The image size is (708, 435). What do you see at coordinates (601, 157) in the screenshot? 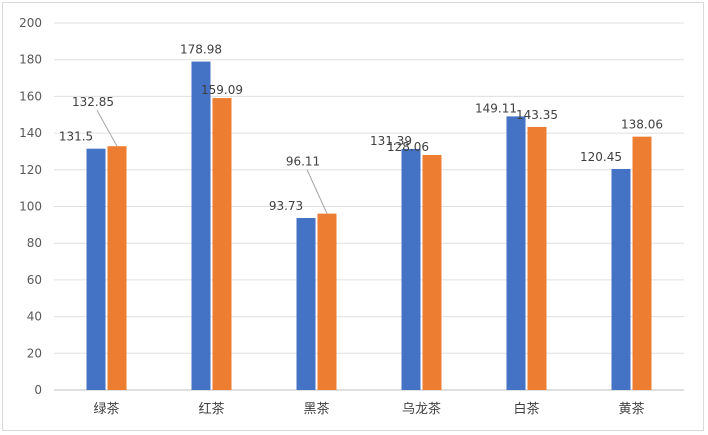
I see `data-label: 120.45` at bounding box center [601, 157].